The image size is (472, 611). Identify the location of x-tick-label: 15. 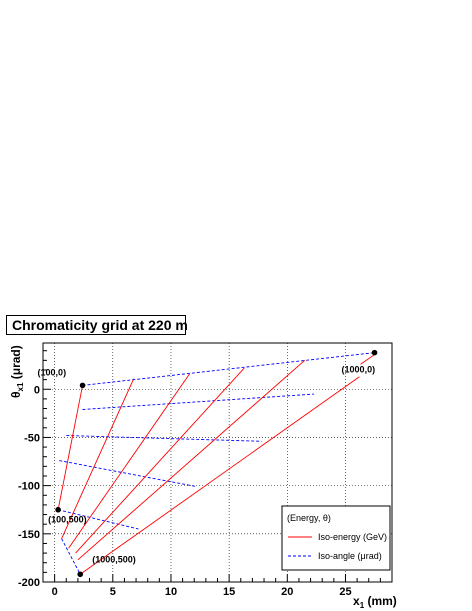
(229, 592).